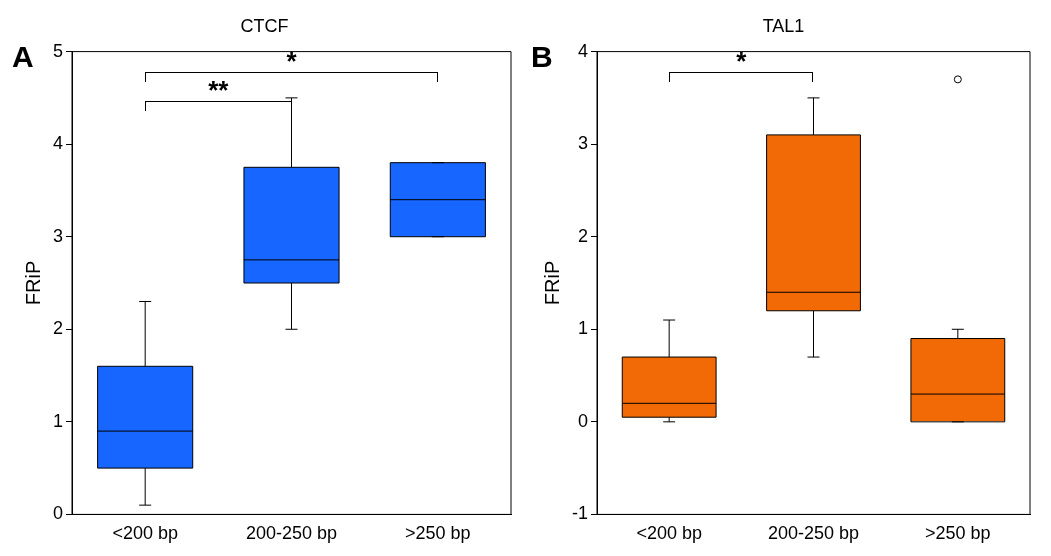 The image size is (1051, 556). I want to click on y-tick-label: -1, so click(579, 513).